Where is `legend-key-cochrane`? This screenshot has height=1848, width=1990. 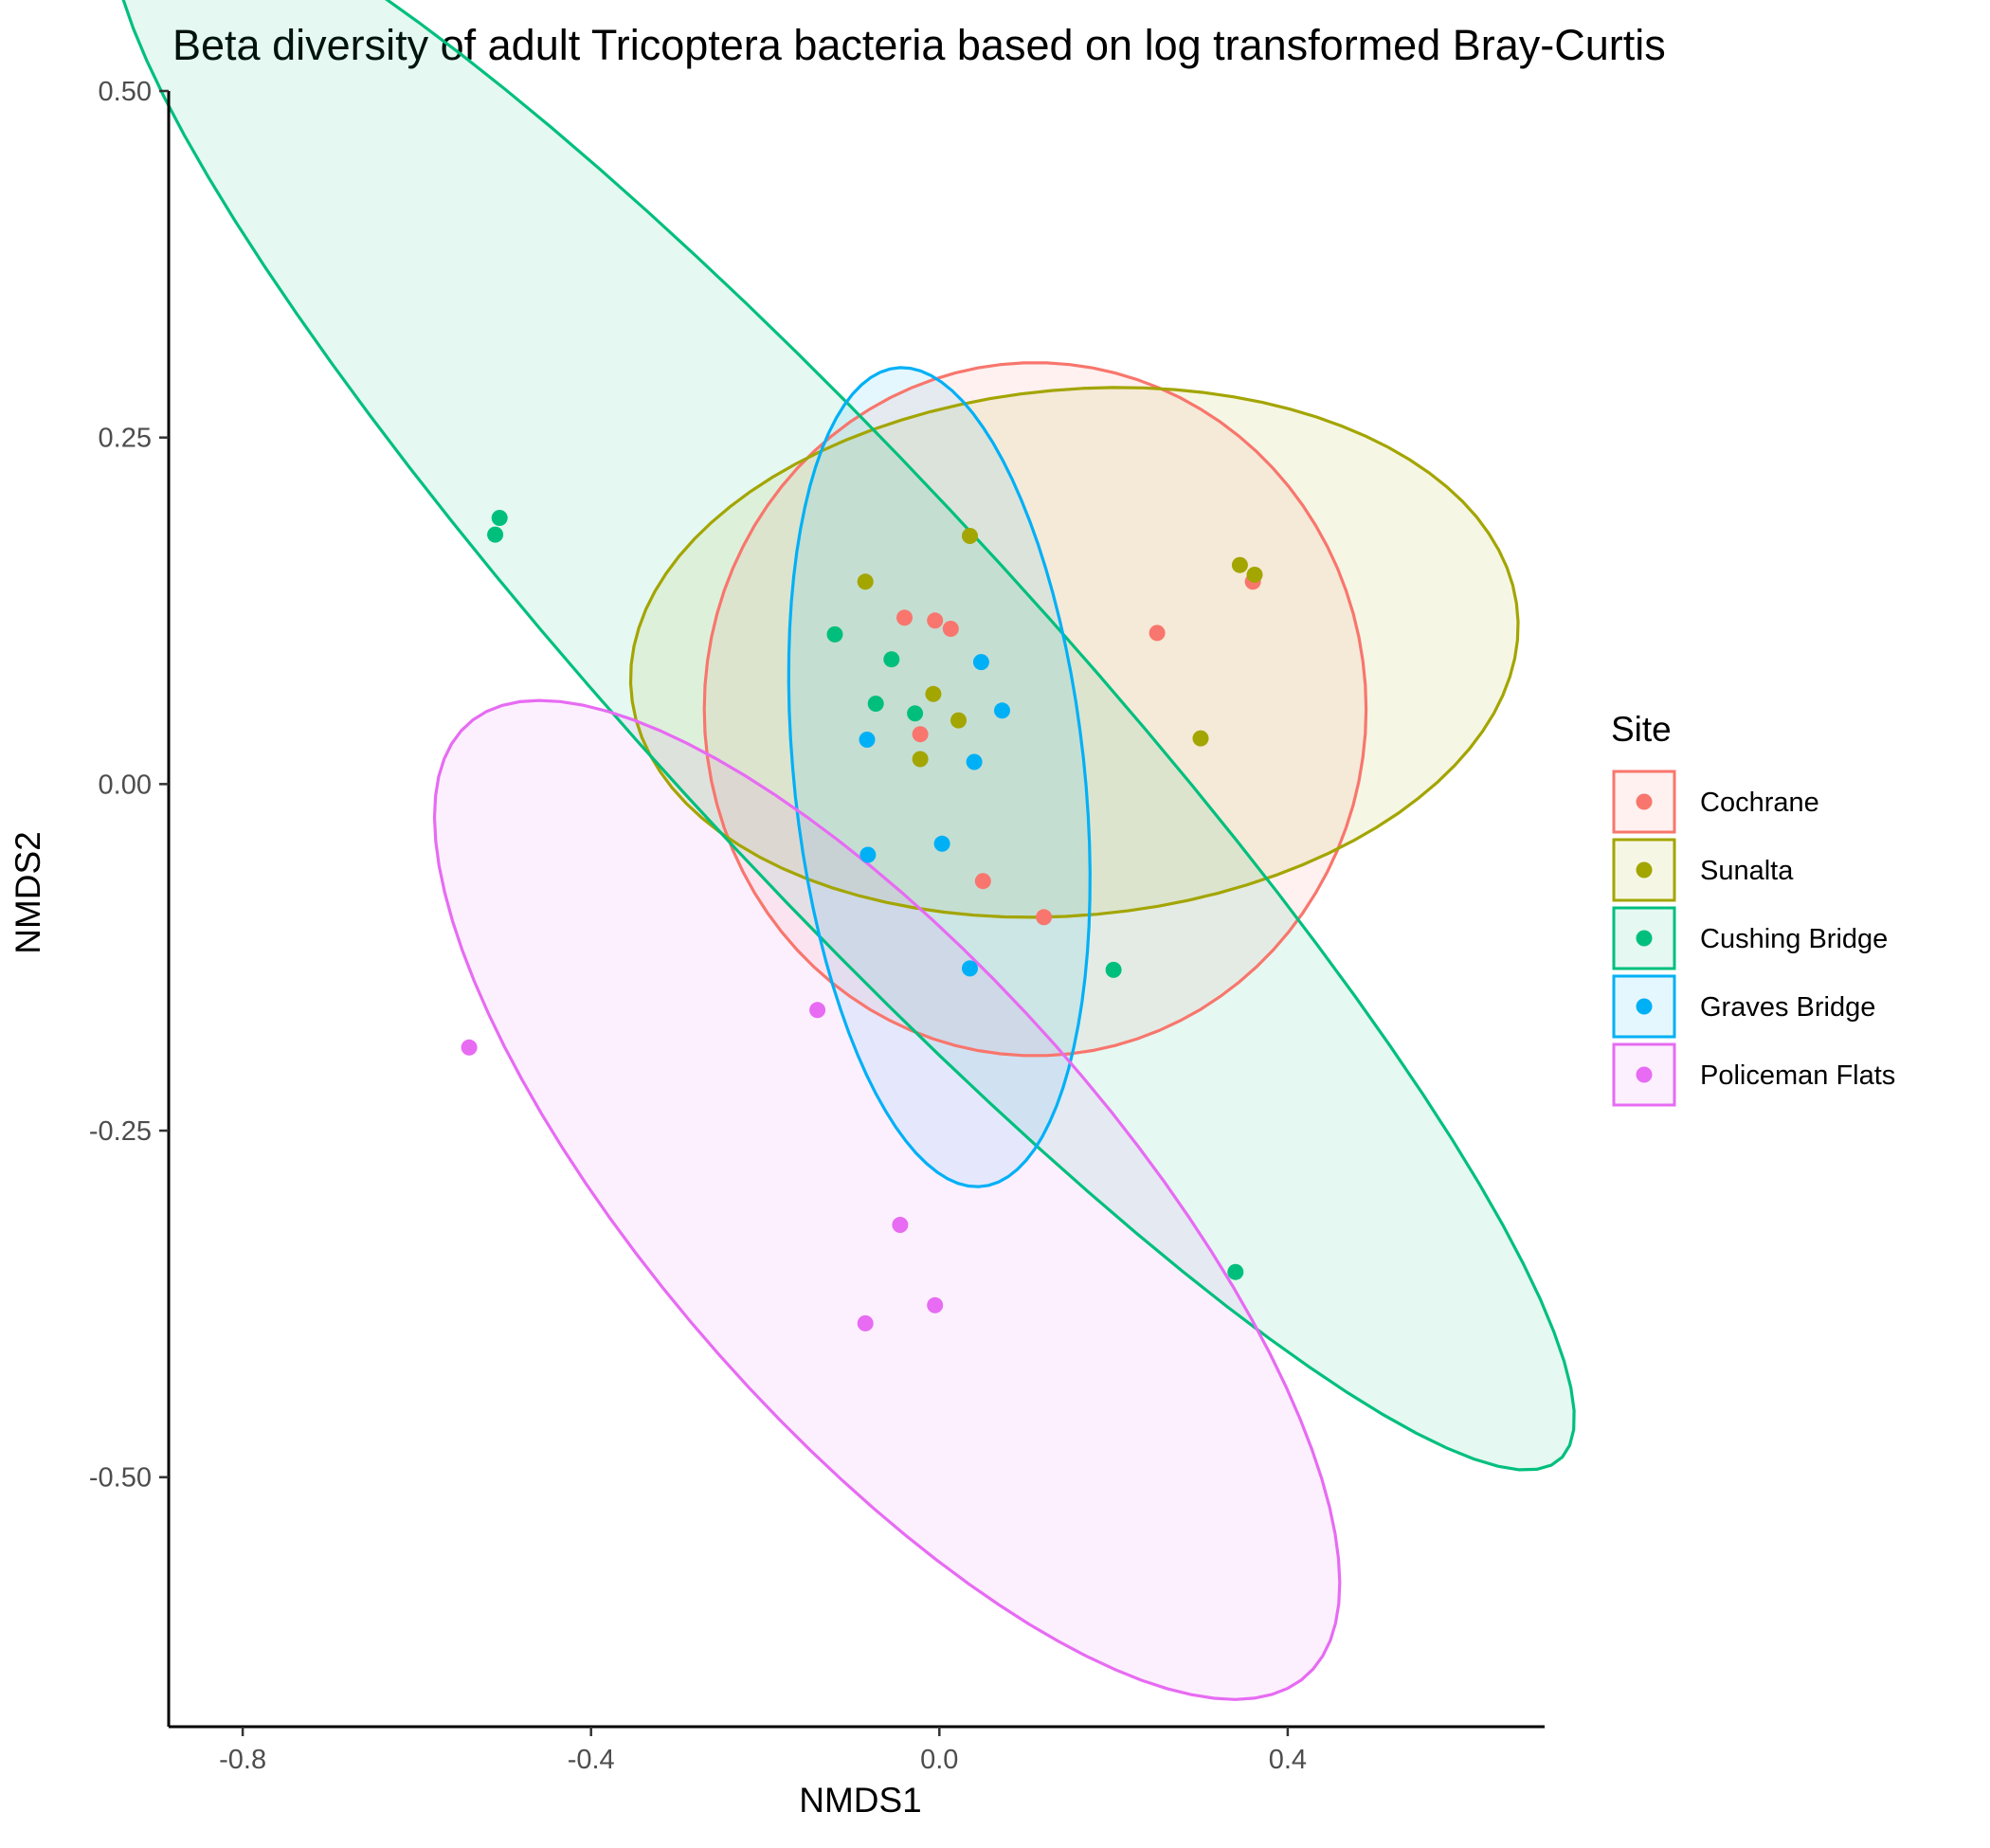 legend-key-cochrane is located at coordinates (1644, 802).